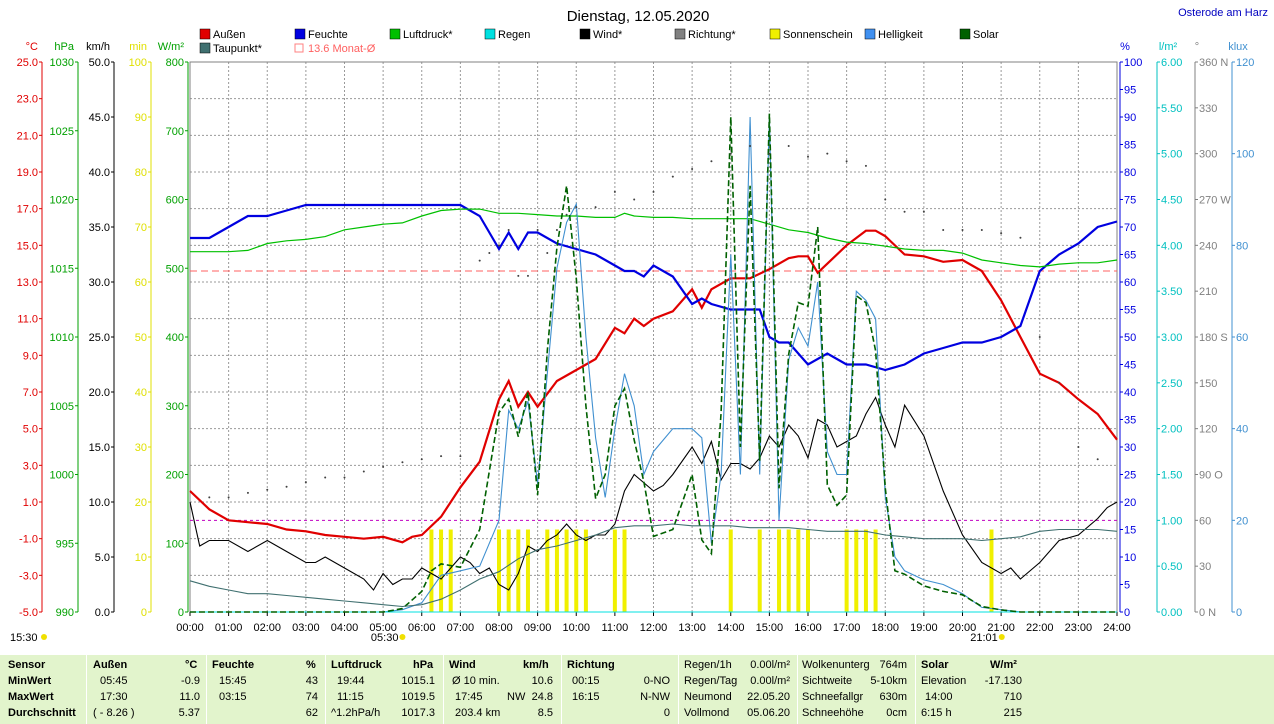  I want to click on axis-label: %, so click(1125, 47).